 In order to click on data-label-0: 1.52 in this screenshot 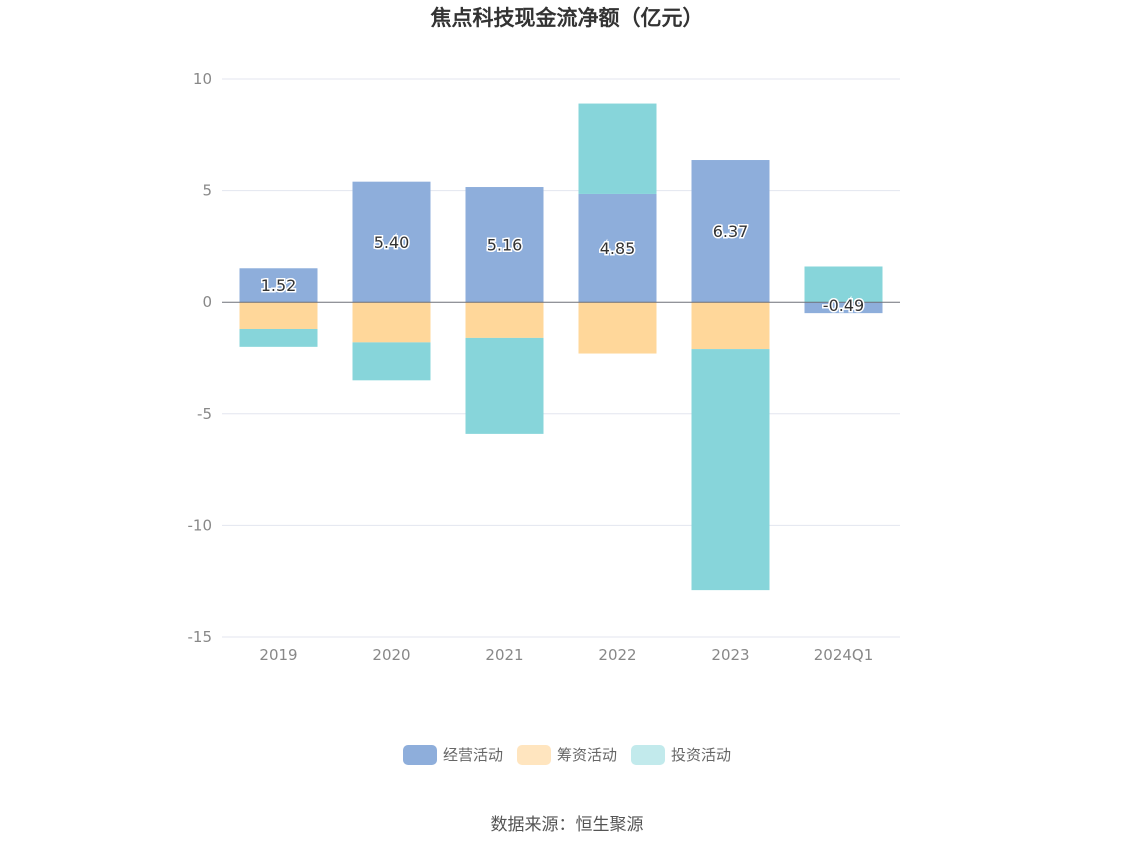, I will do `click(279, 285)`.